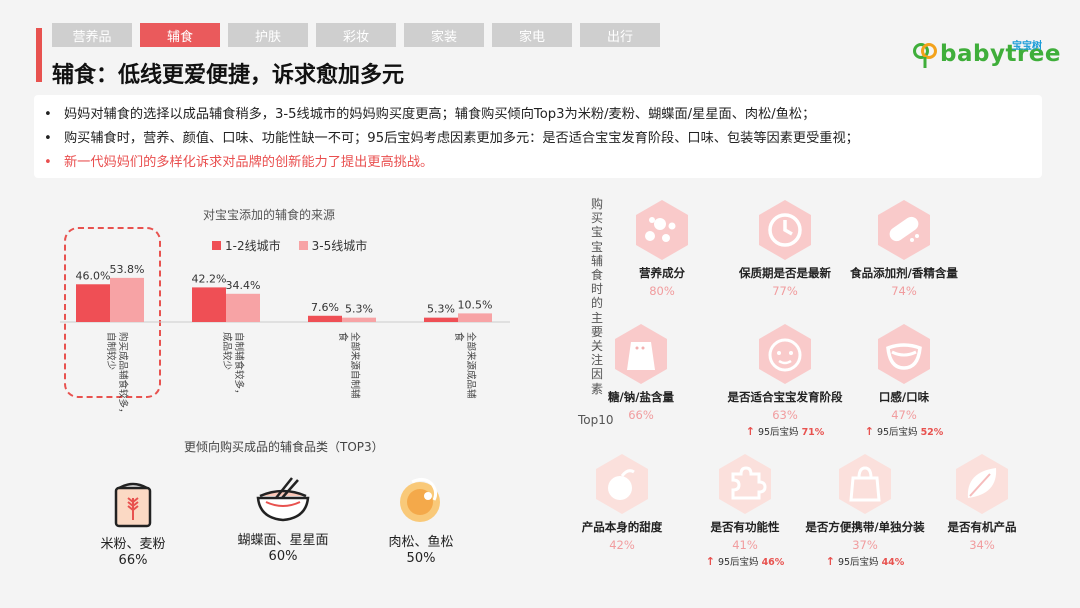 The image size is (1080, 608). Describe the element at coordinates (284, 447) in the screenshot. I see `top3-title: 更倾向购买成品的辅食品类（TOP3）` at that location.